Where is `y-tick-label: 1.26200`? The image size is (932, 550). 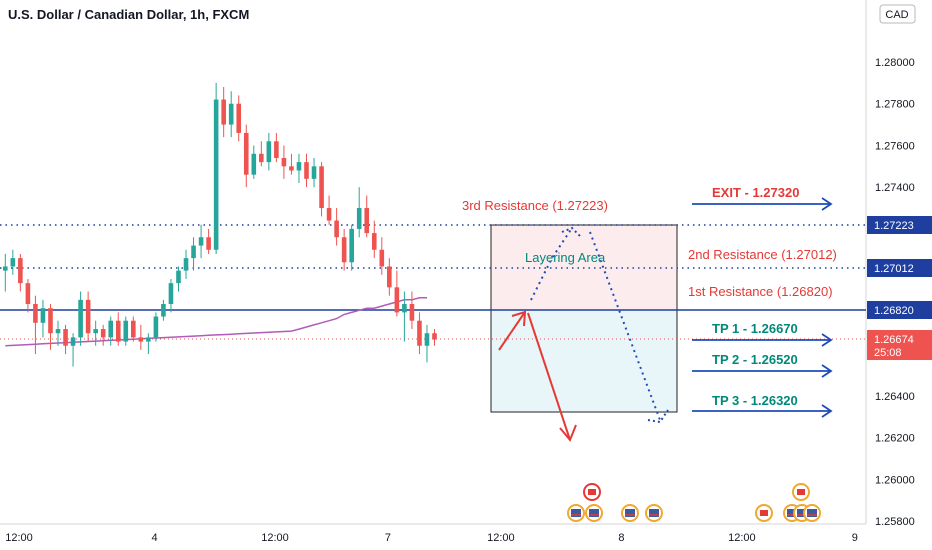
y-tick-label: 1.26200 is located at coordinates (895, 439).